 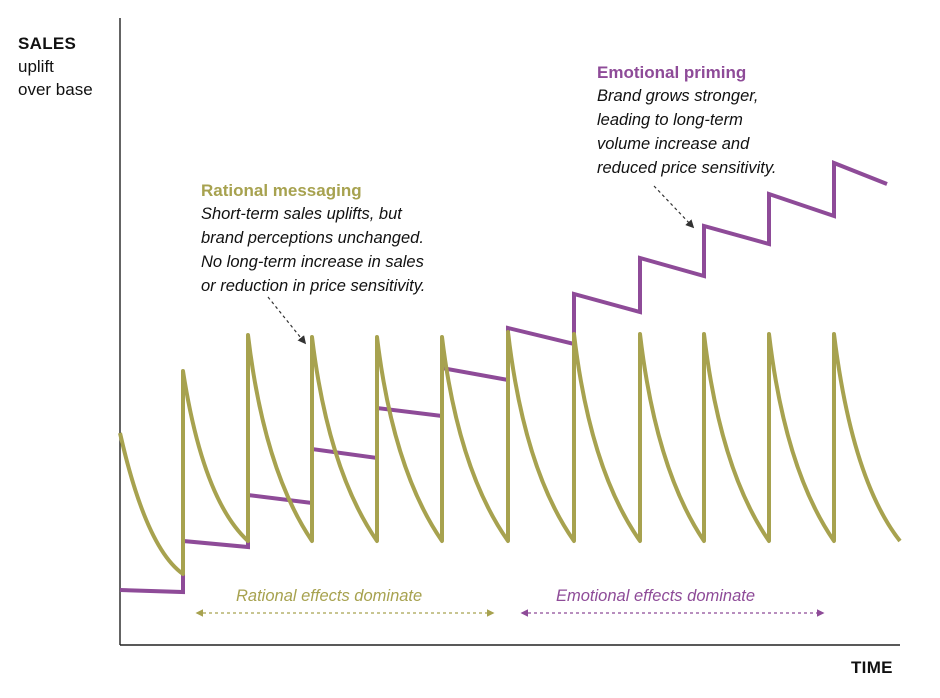 What do you see at coordinates (674, 207) in the screenshot?
I see `emotional-callout-arrow` at bounding box center [674, 207].